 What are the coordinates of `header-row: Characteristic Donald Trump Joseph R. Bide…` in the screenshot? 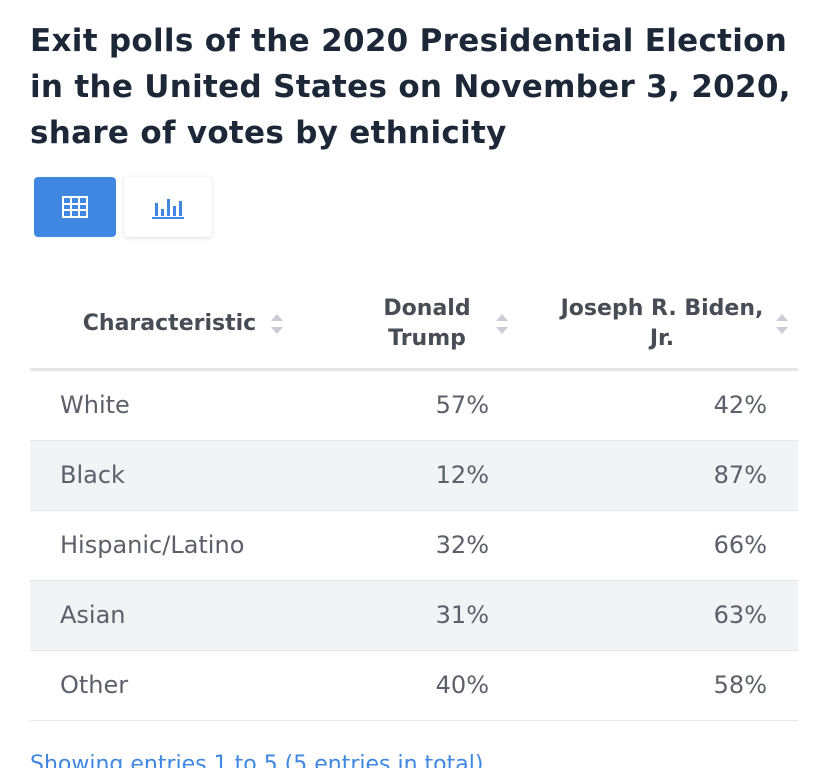 It's located at (414, 325).